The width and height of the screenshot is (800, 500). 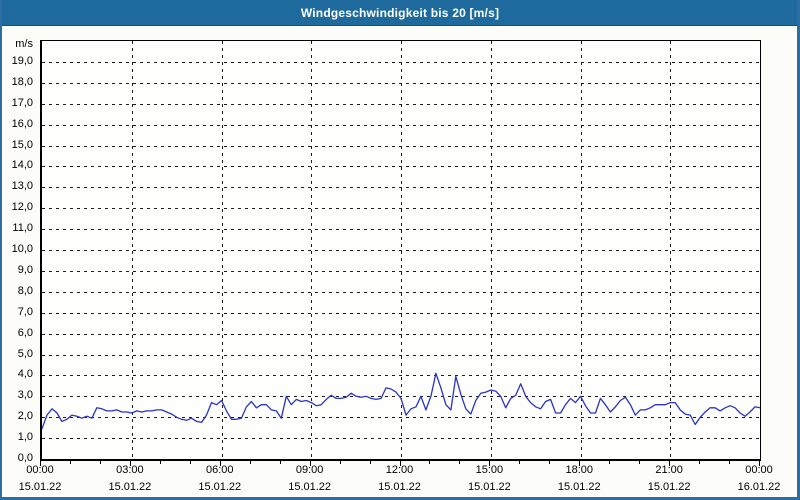 What do you see at coordinates (579, 470) in the screenshot?
I see `x-axis-time-label: 18:00` at bounding box center [579, 470].